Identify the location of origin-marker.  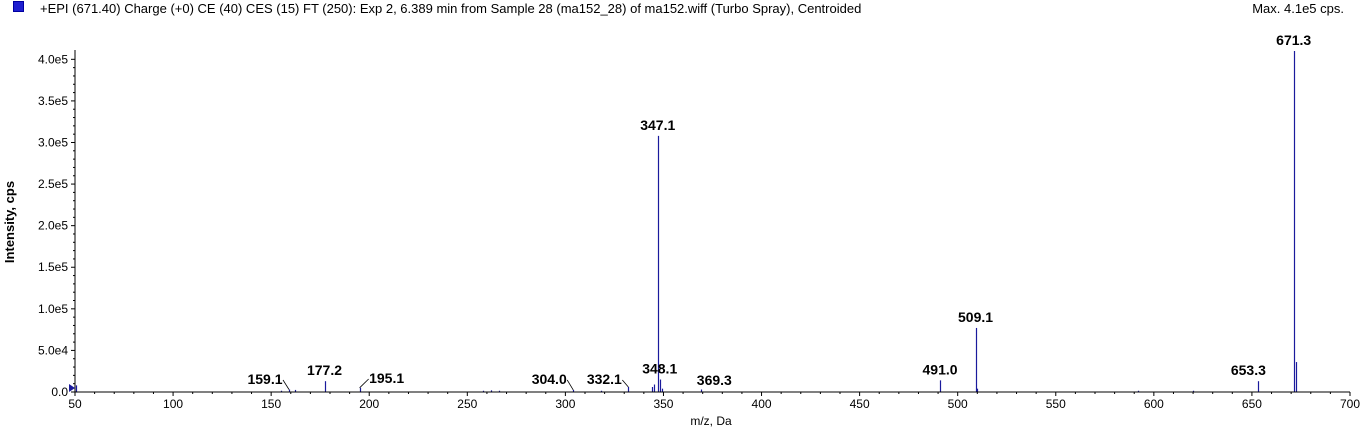
(72, 388).